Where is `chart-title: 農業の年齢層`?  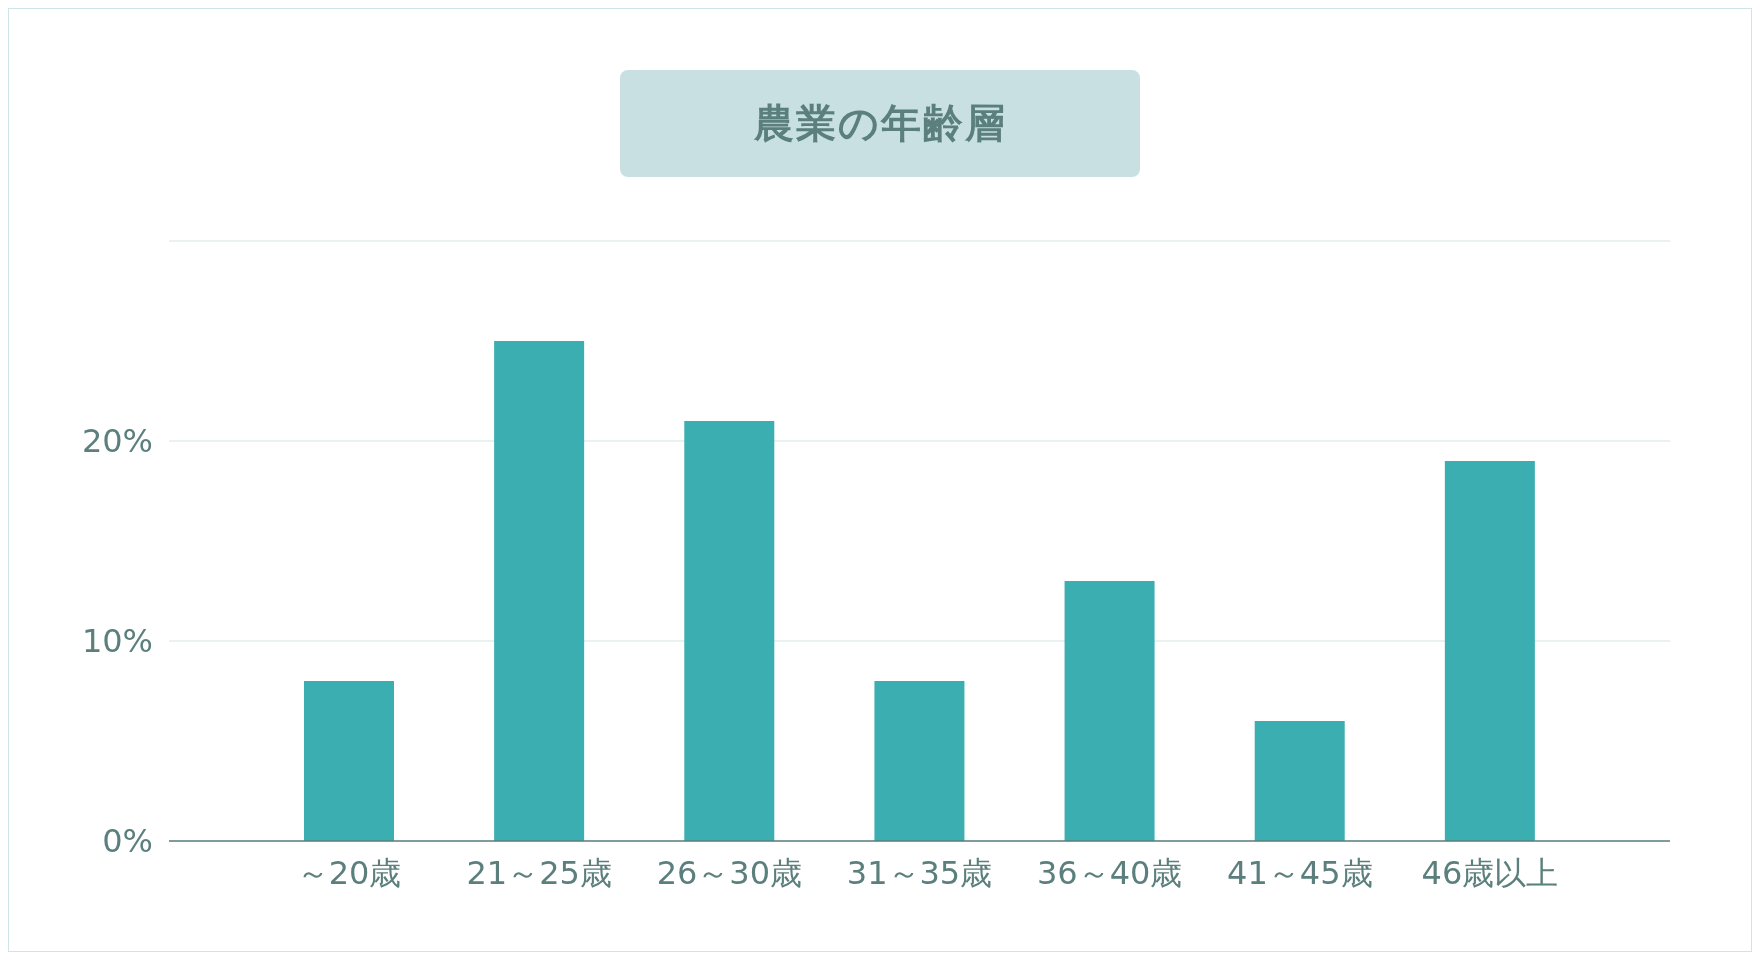
chart-title: 農業の年齢層 is located at coordinates (880, 123).